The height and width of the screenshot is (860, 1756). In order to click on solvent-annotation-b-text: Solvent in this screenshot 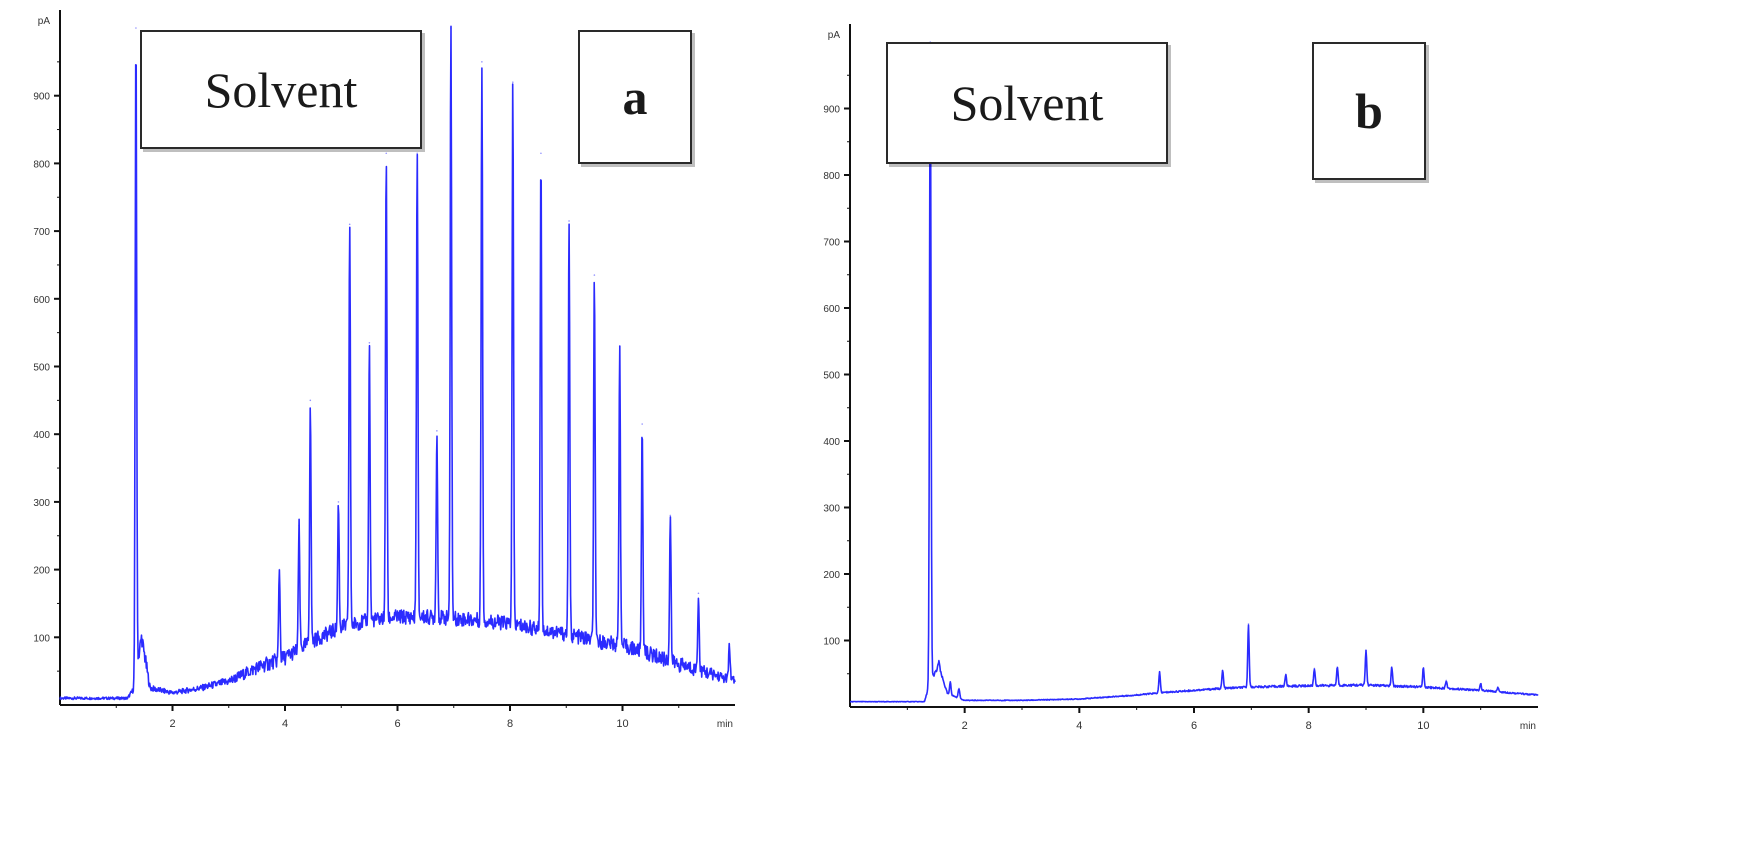, I will do `click(1027, 103)`.